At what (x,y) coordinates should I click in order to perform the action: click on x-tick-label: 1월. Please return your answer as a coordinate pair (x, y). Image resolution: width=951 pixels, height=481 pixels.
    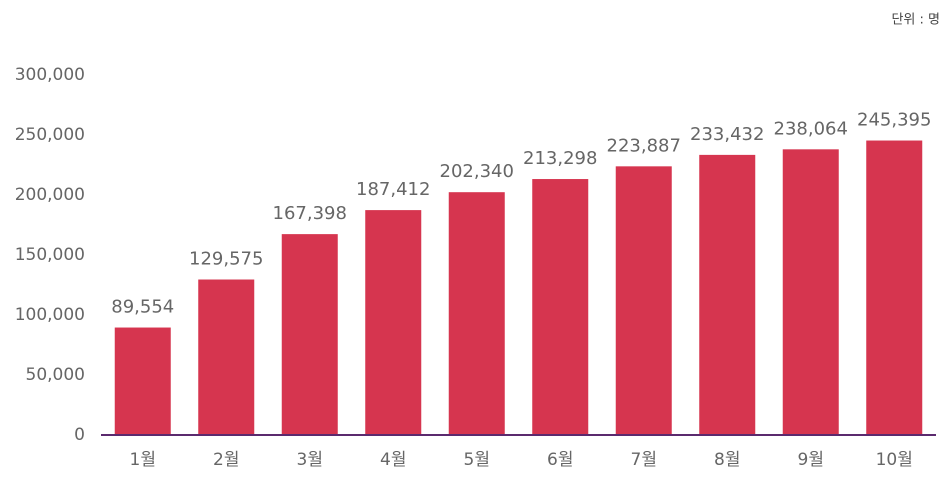
    Looking at the image, I should click on (143, 460).